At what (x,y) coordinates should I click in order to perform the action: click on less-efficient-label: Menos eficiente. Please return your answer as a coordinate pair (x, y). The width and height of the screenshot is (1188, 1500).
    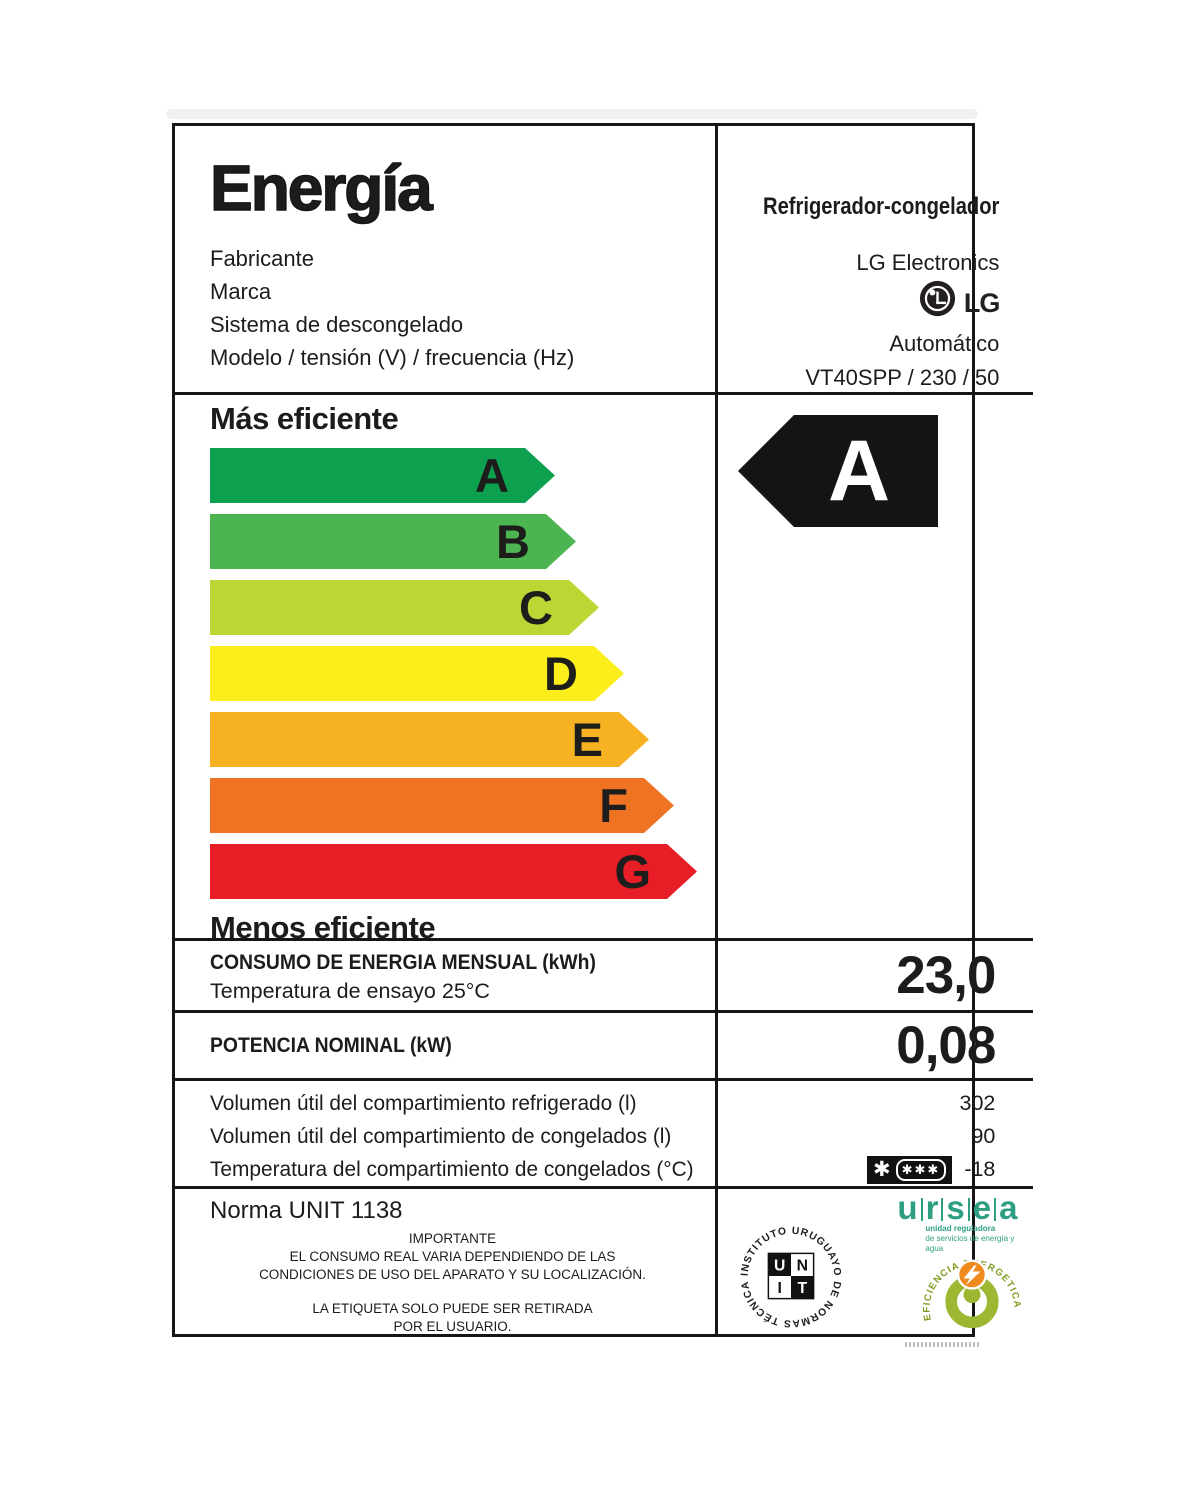
    Looking at the image, I should click on (323, 927).